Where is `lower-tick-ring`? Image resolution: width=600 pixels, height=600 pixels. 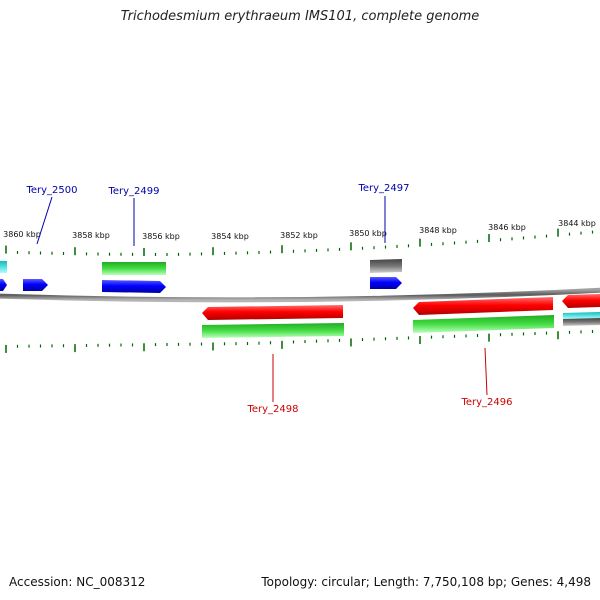
lower-tick-ring is located at coordinates (299, 341).